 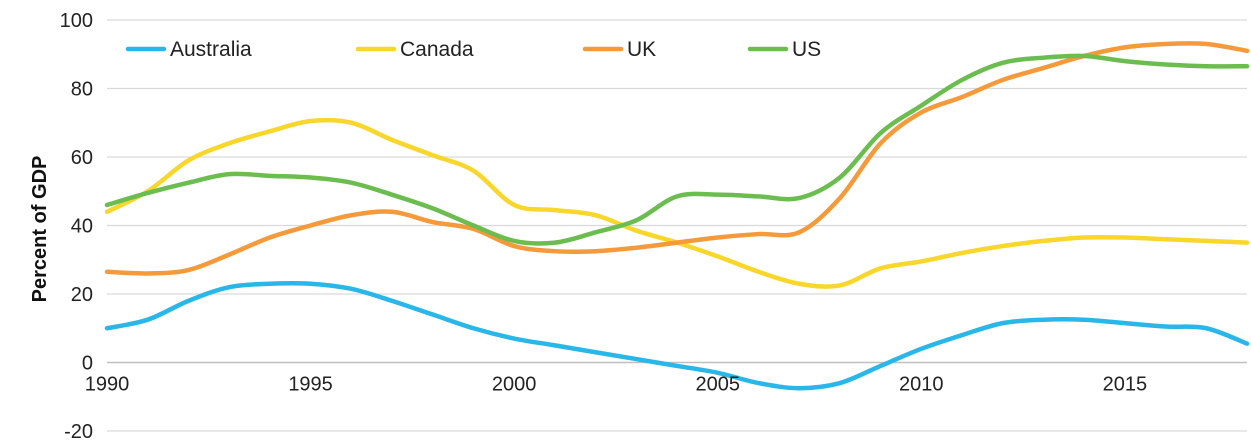 What do you see at coordinates (641, 49) in the screenshot?
I see `legend-label-uk: UK` at bounding box center [641, 49].